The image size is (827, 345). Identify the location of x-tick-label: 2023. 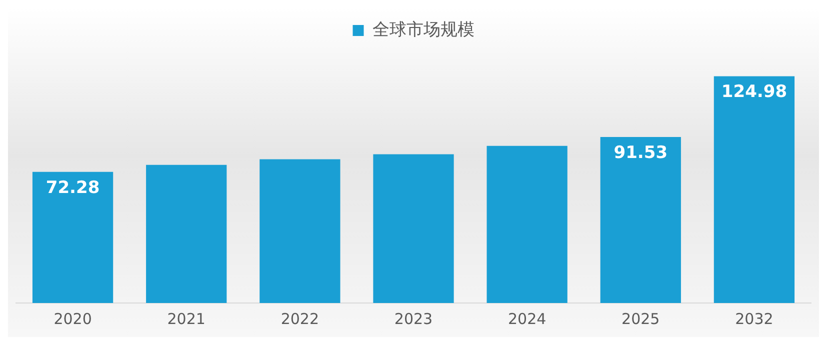
(413, 319).